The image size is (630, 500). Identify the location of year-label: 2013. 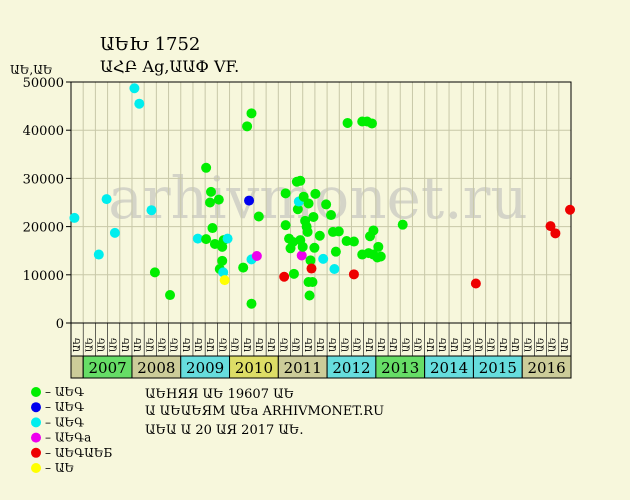
(400, 368).